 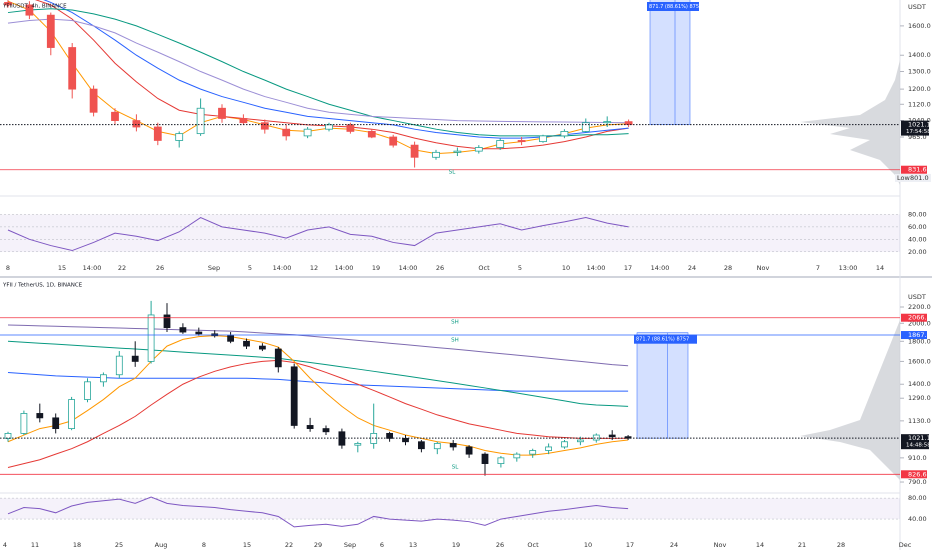 I want to click on x-tick-label: Aug, so click(x=161, y=545).